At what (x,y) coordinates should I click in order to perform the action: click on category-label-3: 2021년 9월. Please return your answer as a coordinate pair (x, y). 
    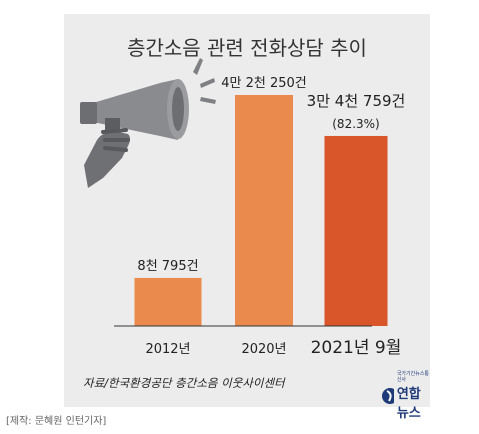
    Looking at the image, I should click on (356, 348).